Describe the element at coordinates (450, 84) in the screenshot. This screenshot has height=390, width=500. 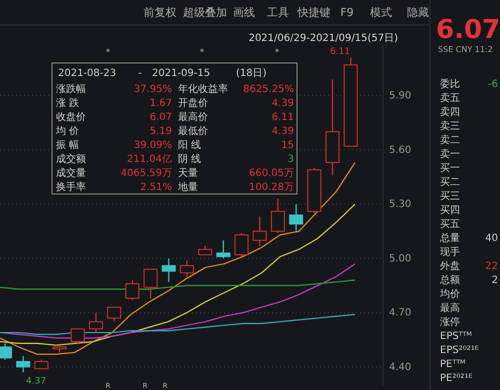
I see `text: 委比` at that location.